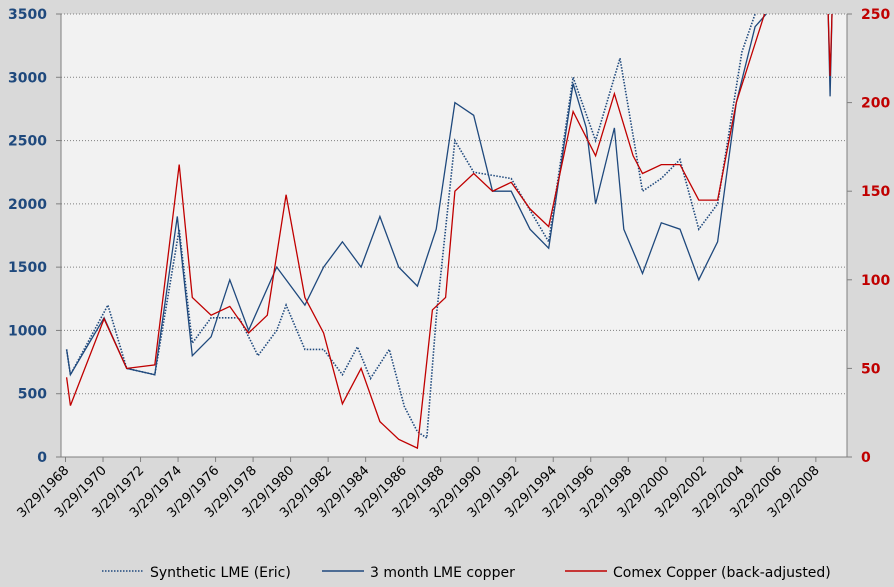  I want to click on y-left-tick-label: 2500, so click(27, 142).